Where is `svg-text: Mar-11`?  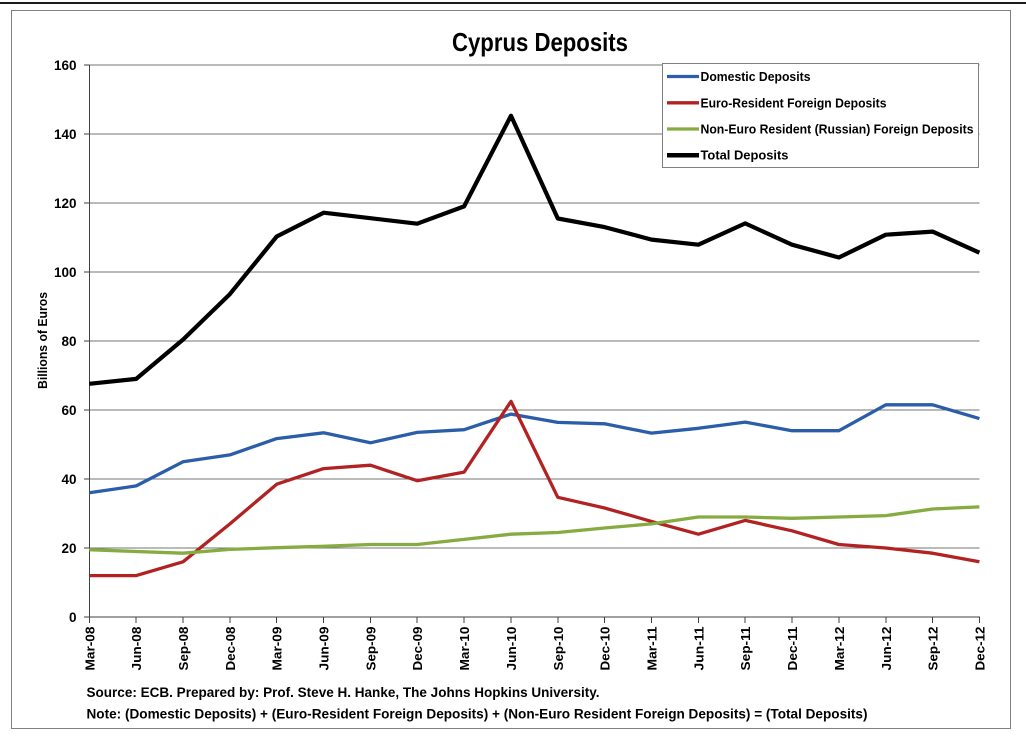 svg-text: Mar-11 is located at coordinates (652, 649).